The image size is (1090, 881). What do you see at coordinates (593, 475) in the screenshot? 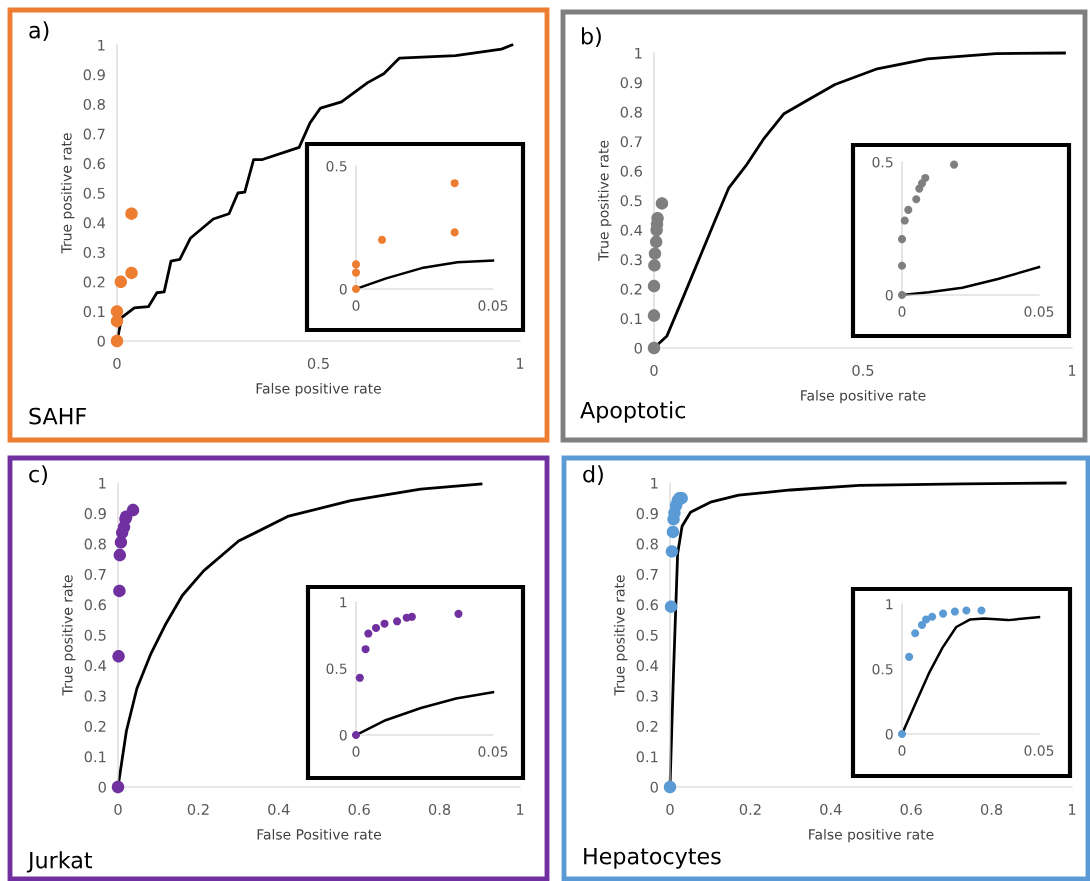
I see `chart-title: d)` at bounding box center [593, 475].